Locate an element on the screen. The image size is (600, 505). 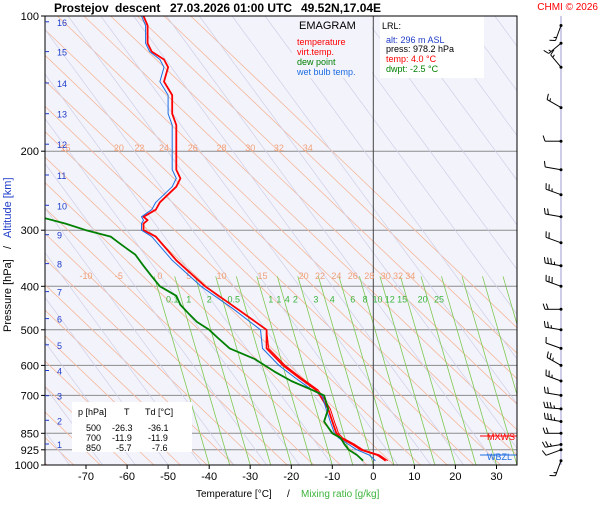
table-header-t: T is located at coordinates (127, 412).